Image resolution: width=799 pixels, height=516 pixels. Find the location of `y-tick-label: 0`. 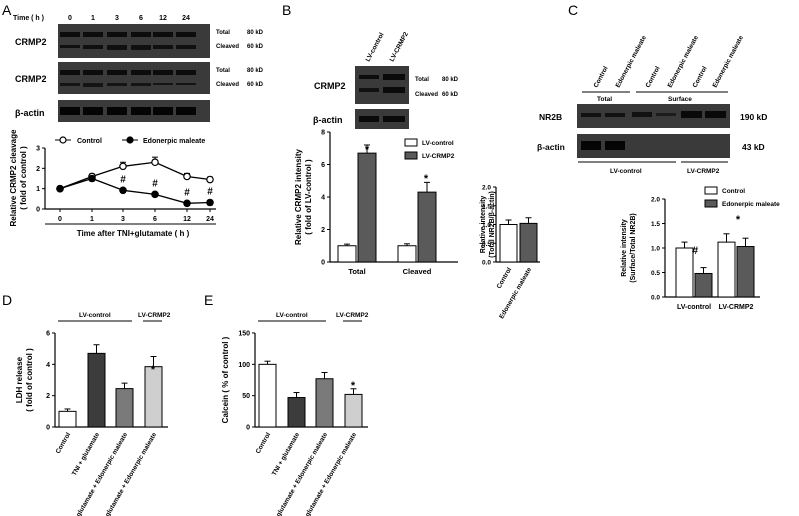

y-tick-label: 0 is located at coordinates (38, 210).